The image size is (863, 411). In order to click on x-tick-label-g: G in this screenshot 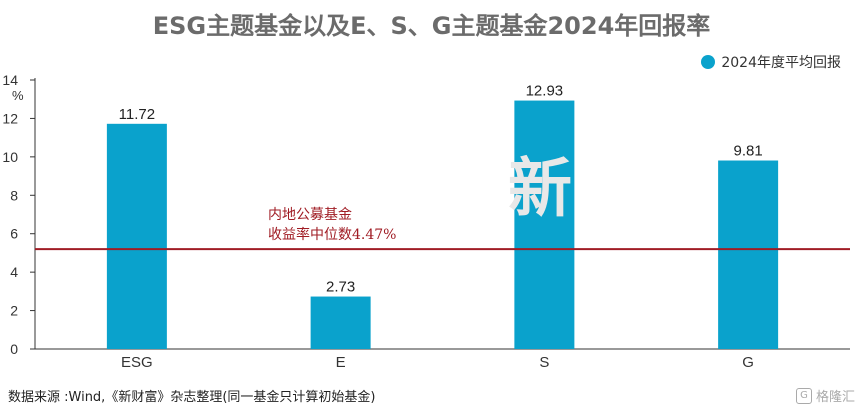, I will do `click(748, 362)`.